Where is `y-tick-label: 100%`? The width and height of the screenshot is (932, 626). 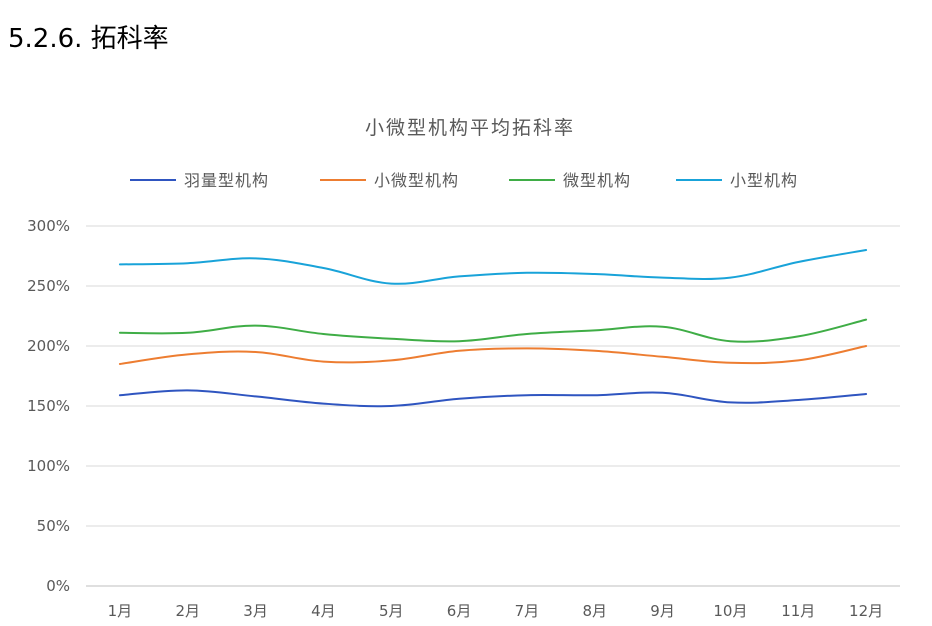 y-tick-label: 100% is located at coordinates (48, 466).